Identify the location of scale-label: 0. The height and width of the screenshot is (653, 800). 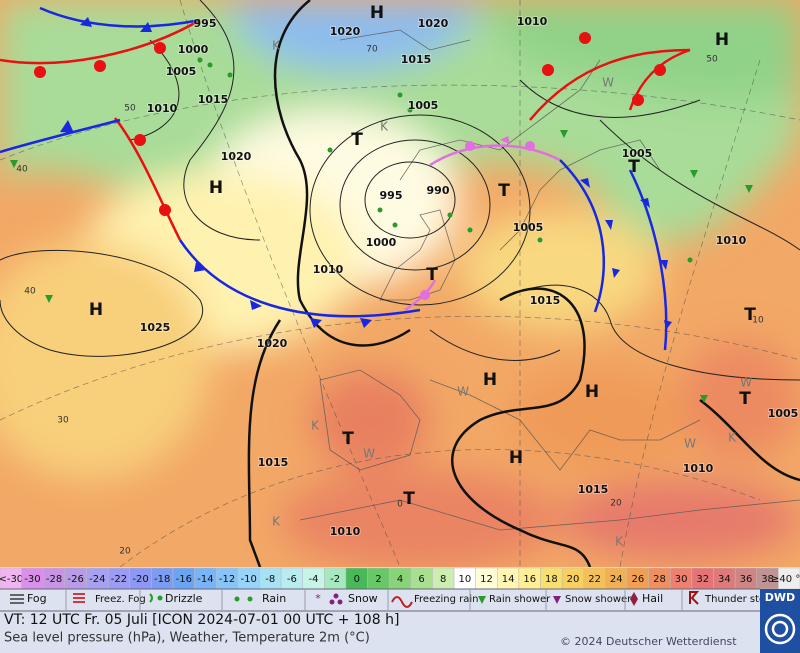
(357, 579).